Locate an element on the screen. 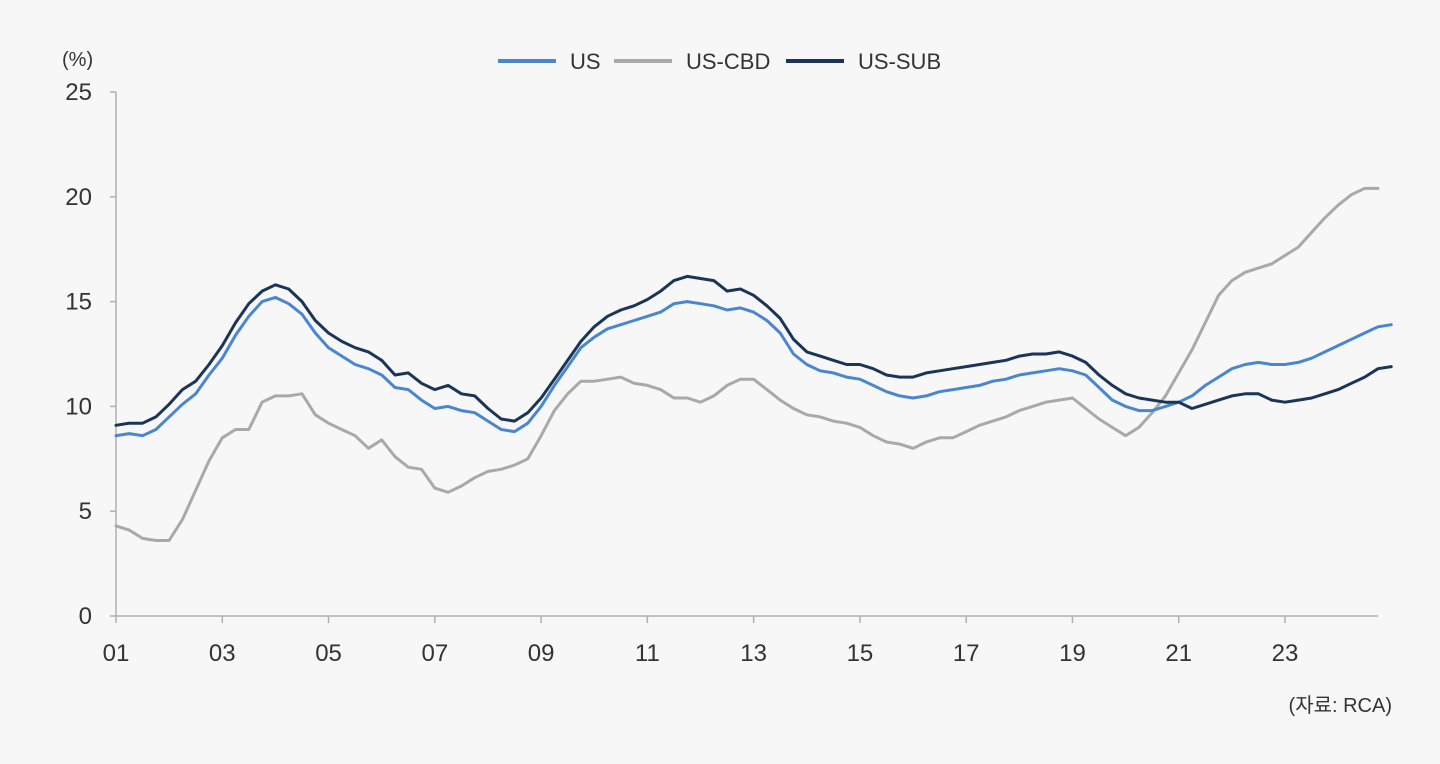  x-tick-label: 21 is located at coordinates (1178, 653).